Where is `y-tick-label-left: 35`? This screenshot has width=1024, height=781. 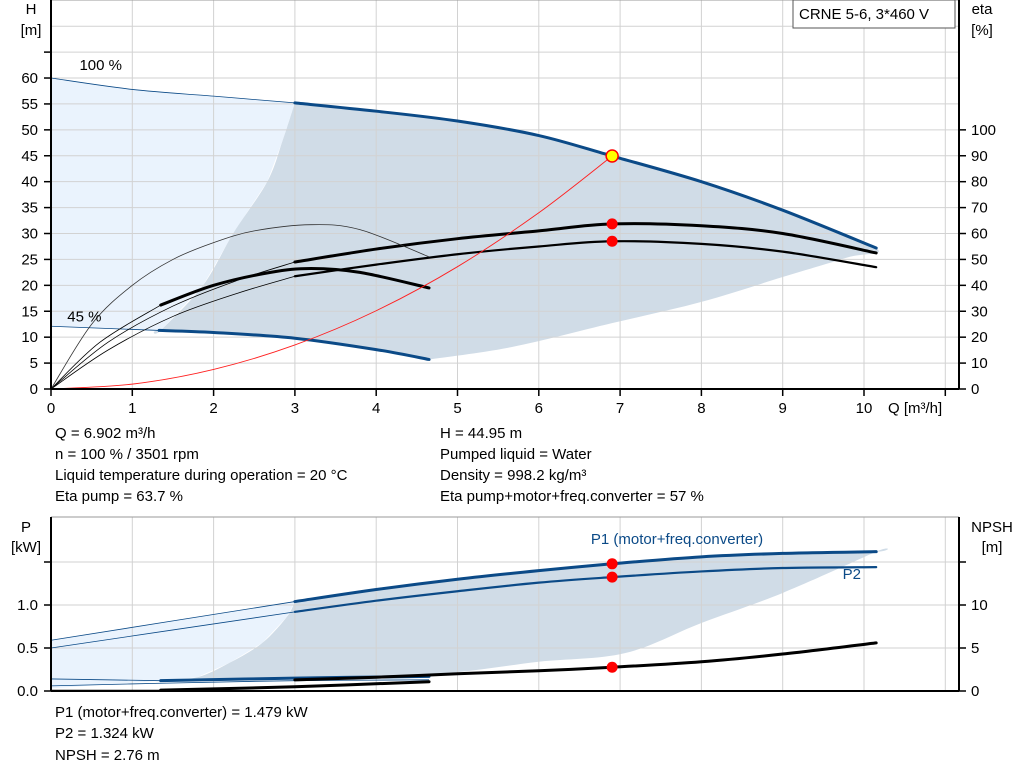
y-tick-label-left: 35 is located at coordinates (29, 208).